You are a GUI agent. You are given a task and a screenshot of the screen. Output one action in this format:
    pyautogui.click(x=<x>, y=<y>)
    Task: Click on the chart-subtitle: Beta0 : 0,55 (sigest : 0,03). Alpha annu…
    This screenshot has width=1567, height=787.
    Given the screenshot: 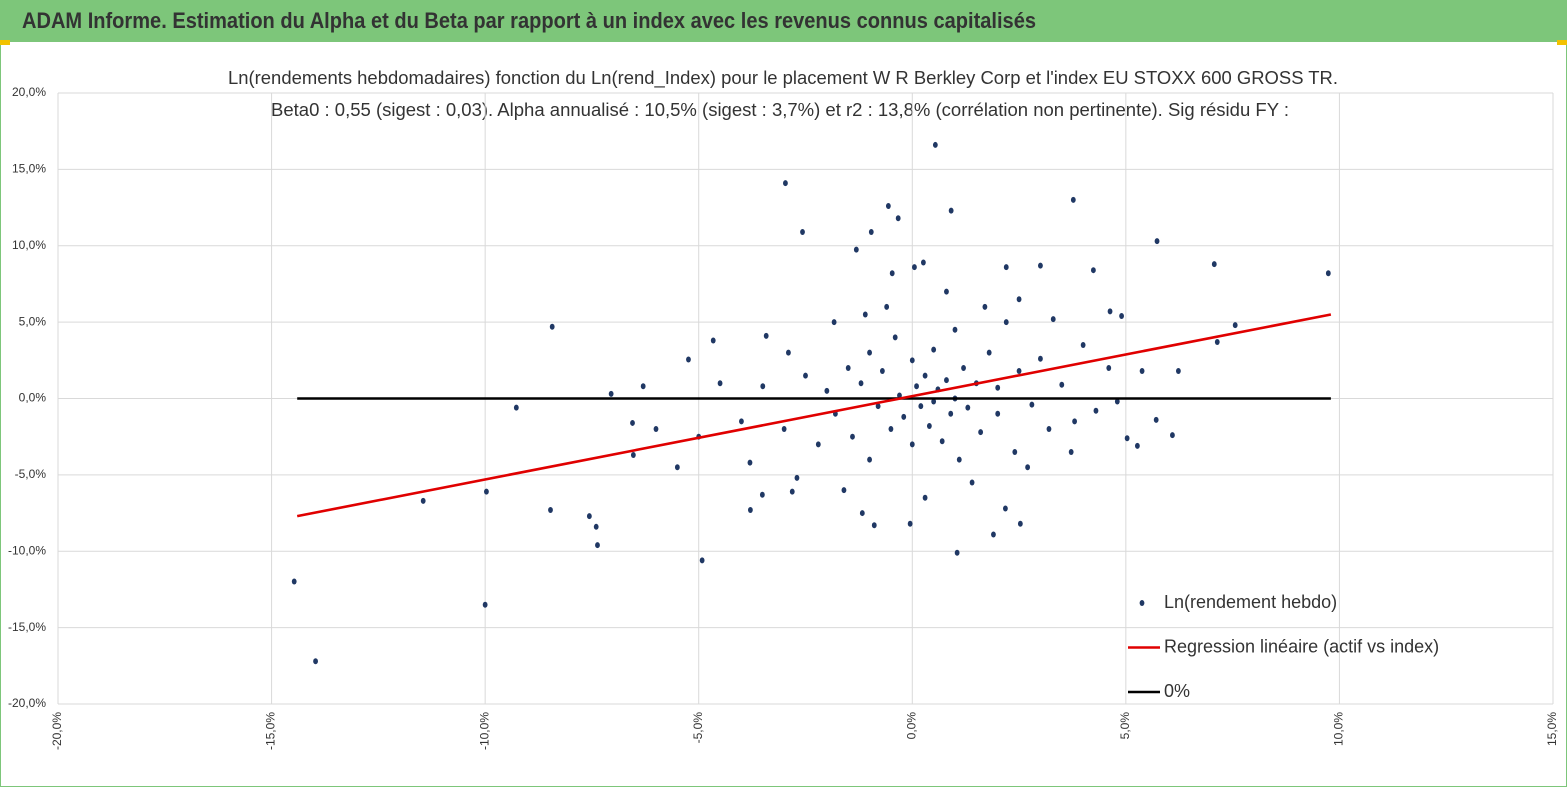 What is the action you would take?
    pyautogui.click(x=780, y=110)
    